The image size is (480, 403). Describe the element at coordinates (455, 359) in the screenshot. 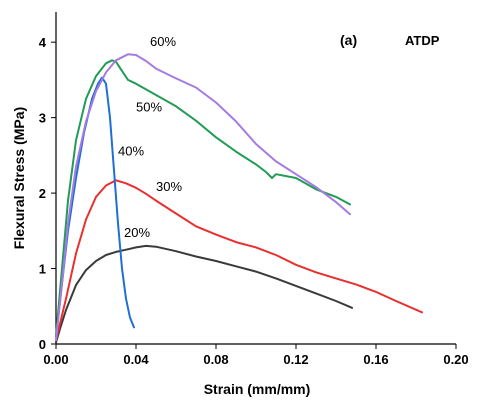

I see `x-tick-label: 0.20` at that location.